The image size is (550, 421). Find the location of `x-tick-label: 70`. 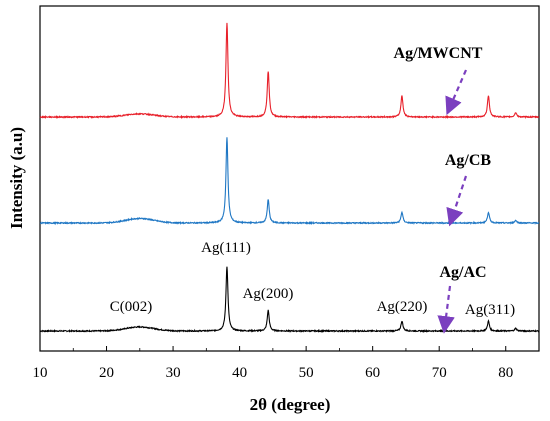

x-tick-label: 70 is located at coordinates (439, 373).